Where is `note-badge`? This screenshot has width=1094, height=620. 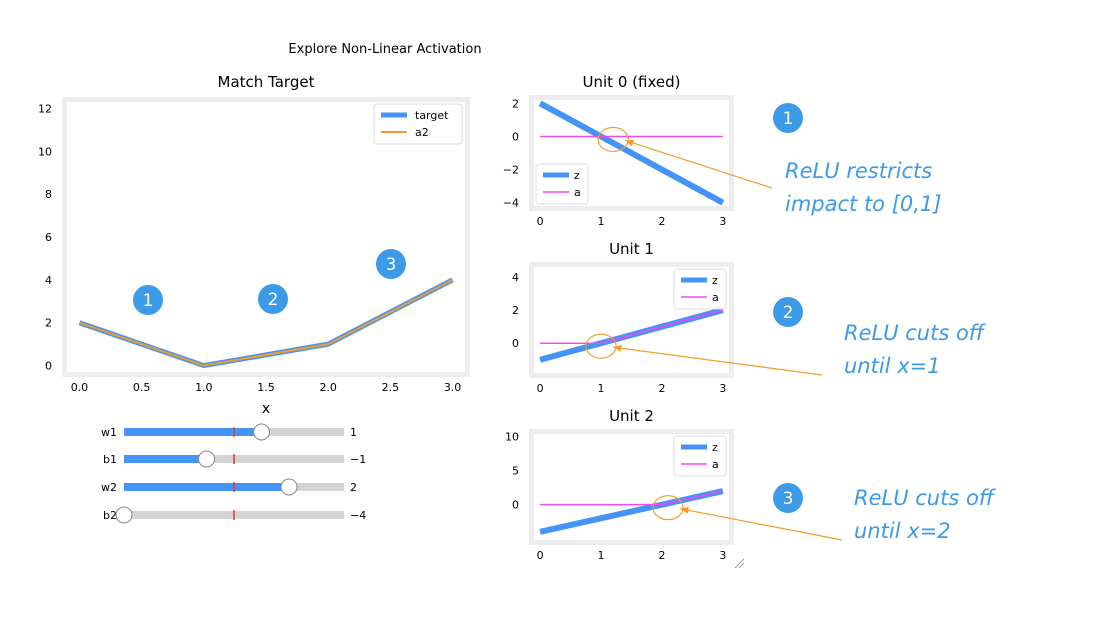 note-badge is located at coordinates (788, 118).